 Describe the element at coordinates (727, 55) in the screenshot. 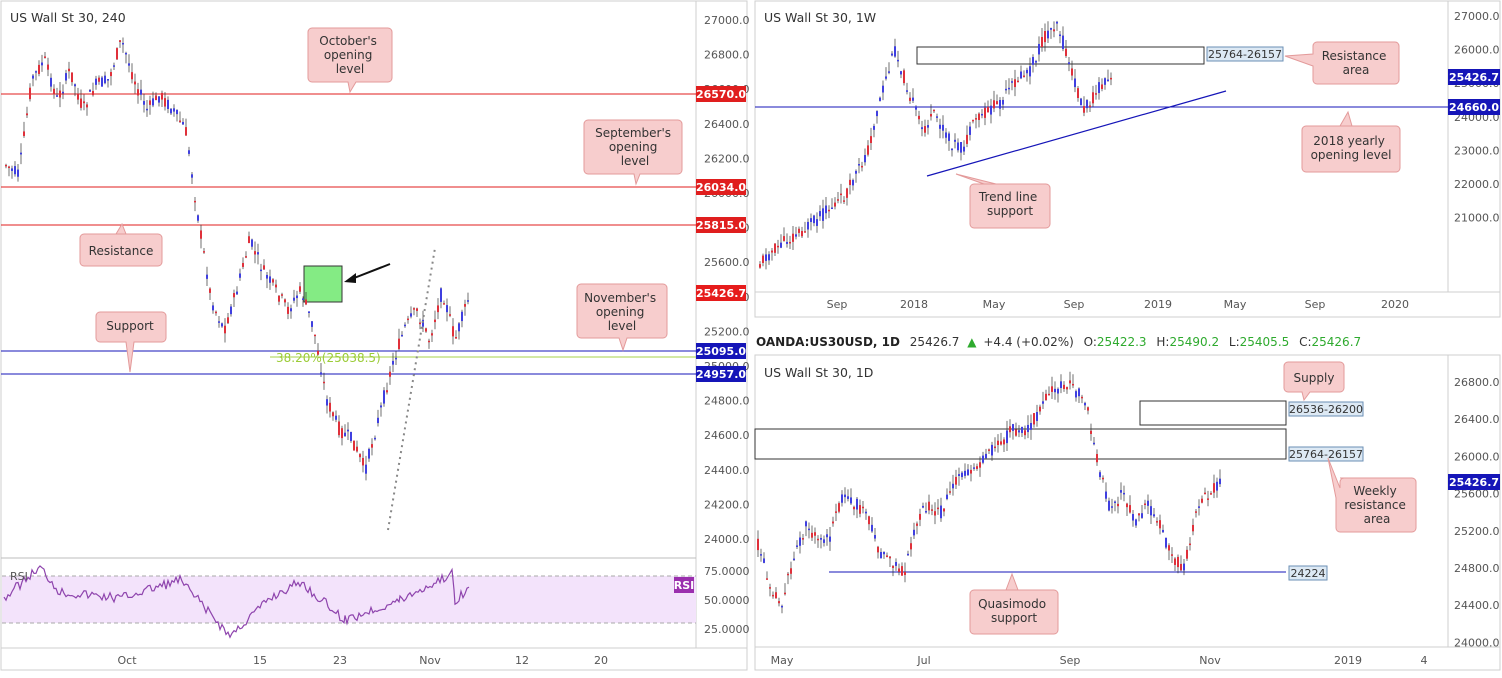

I see `left-price-tick: 26800.0` at that location.